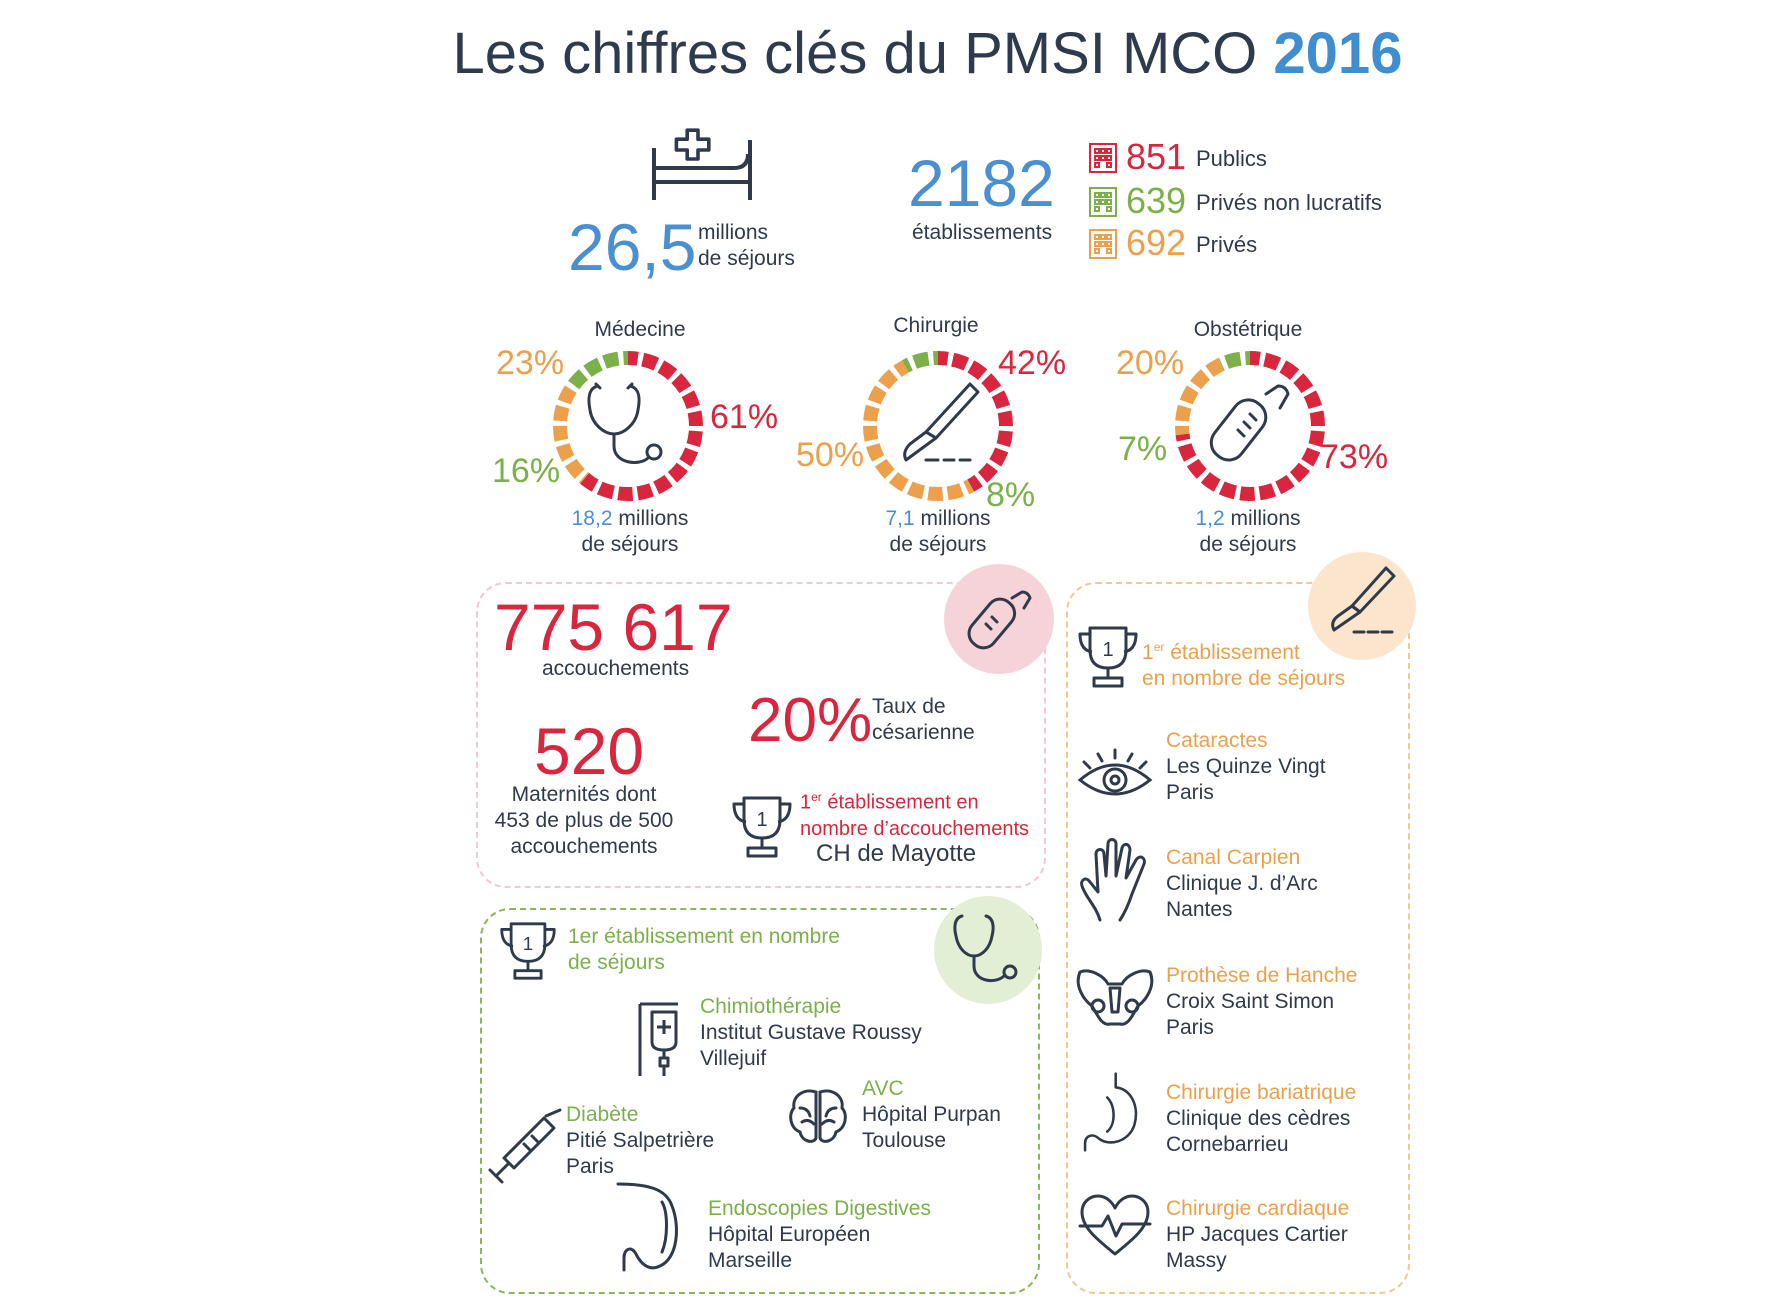 This screenshot has width=1774, height=1312. What do you see at coordinates (1265, 518) in the screenshot?
I see `obstetrique-millions-label: millions` at bounding box center [1265, 518].